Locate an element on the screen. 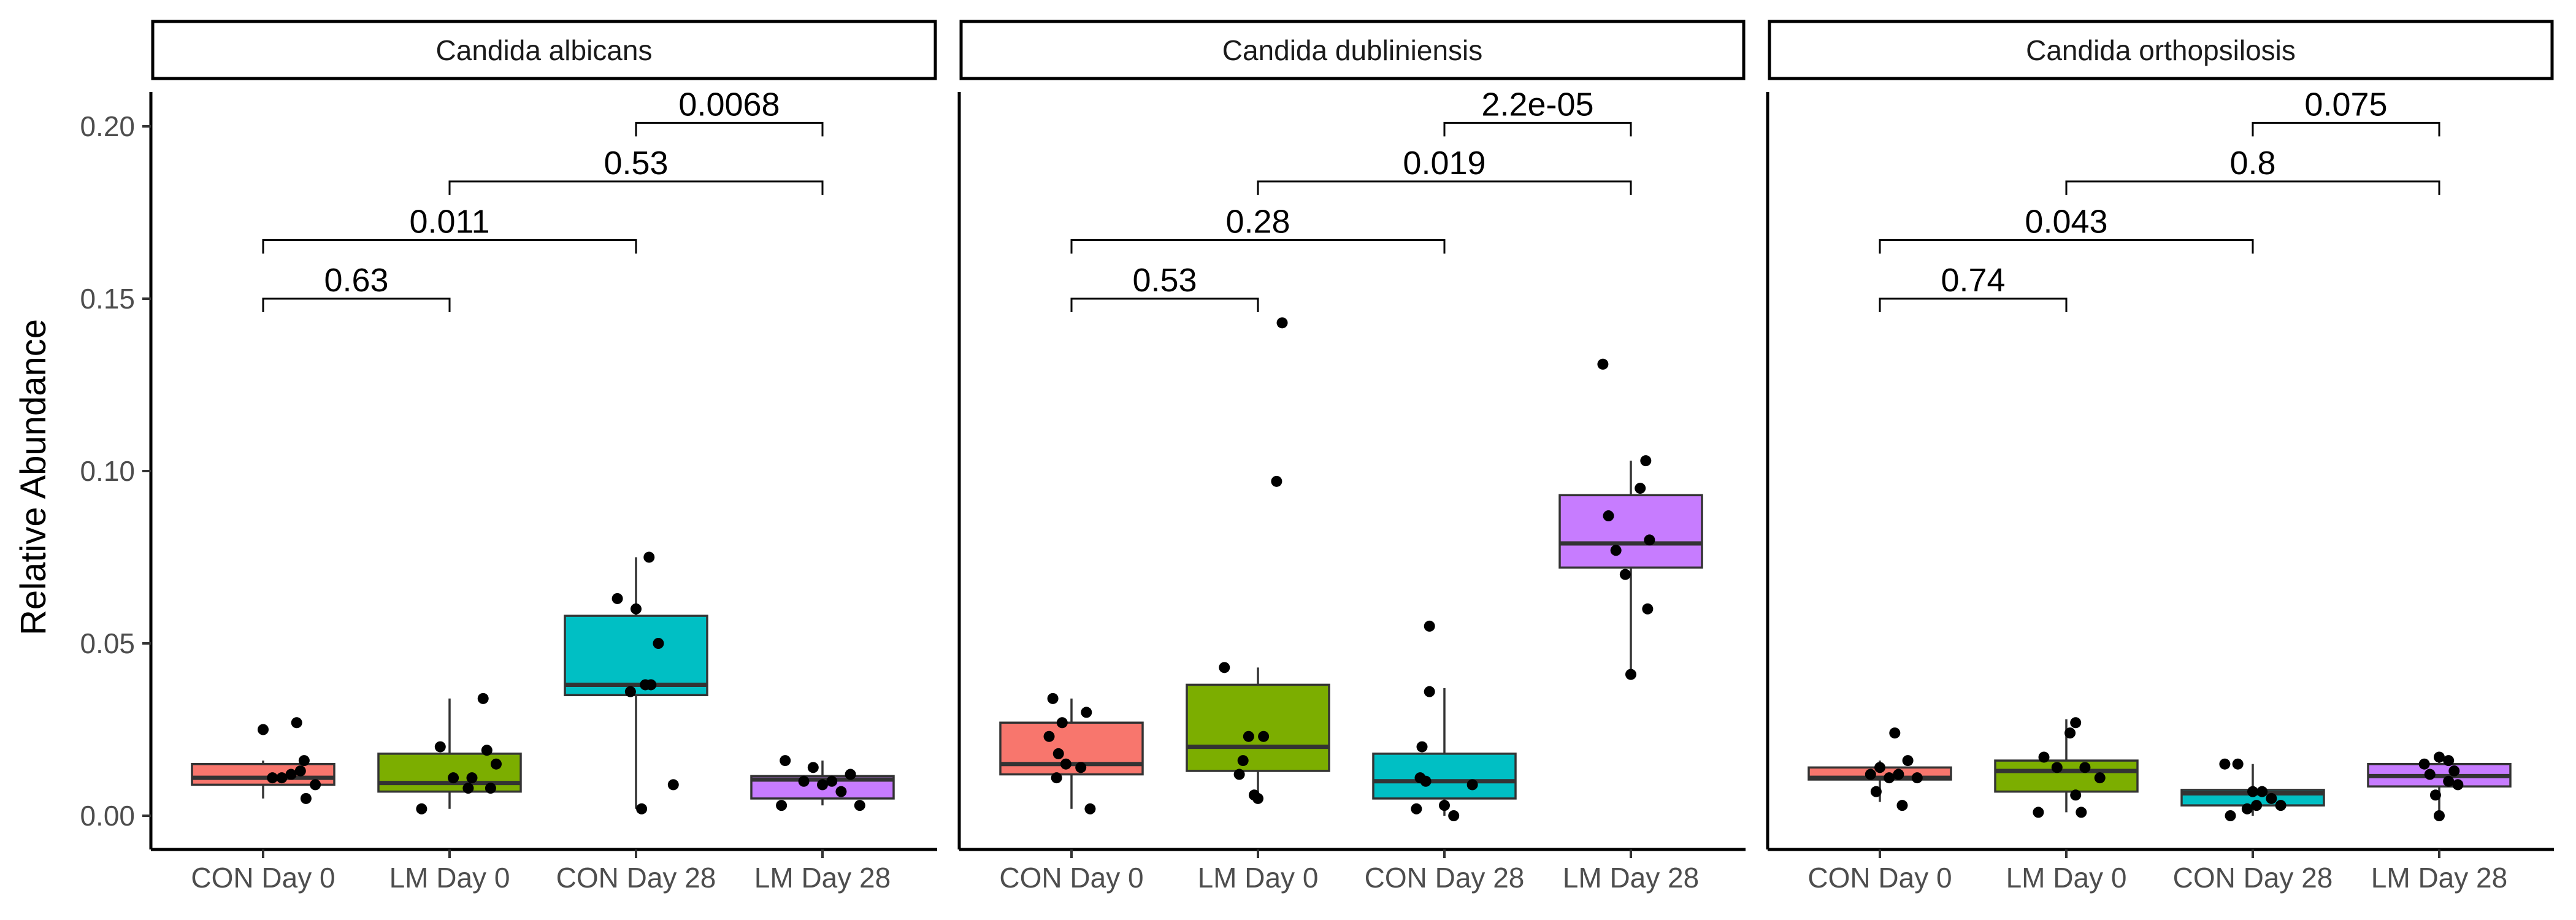 The width and height of the screenshot is (2576, 920). y-tick-label: 0.05 is located at coordinates (107, 643).